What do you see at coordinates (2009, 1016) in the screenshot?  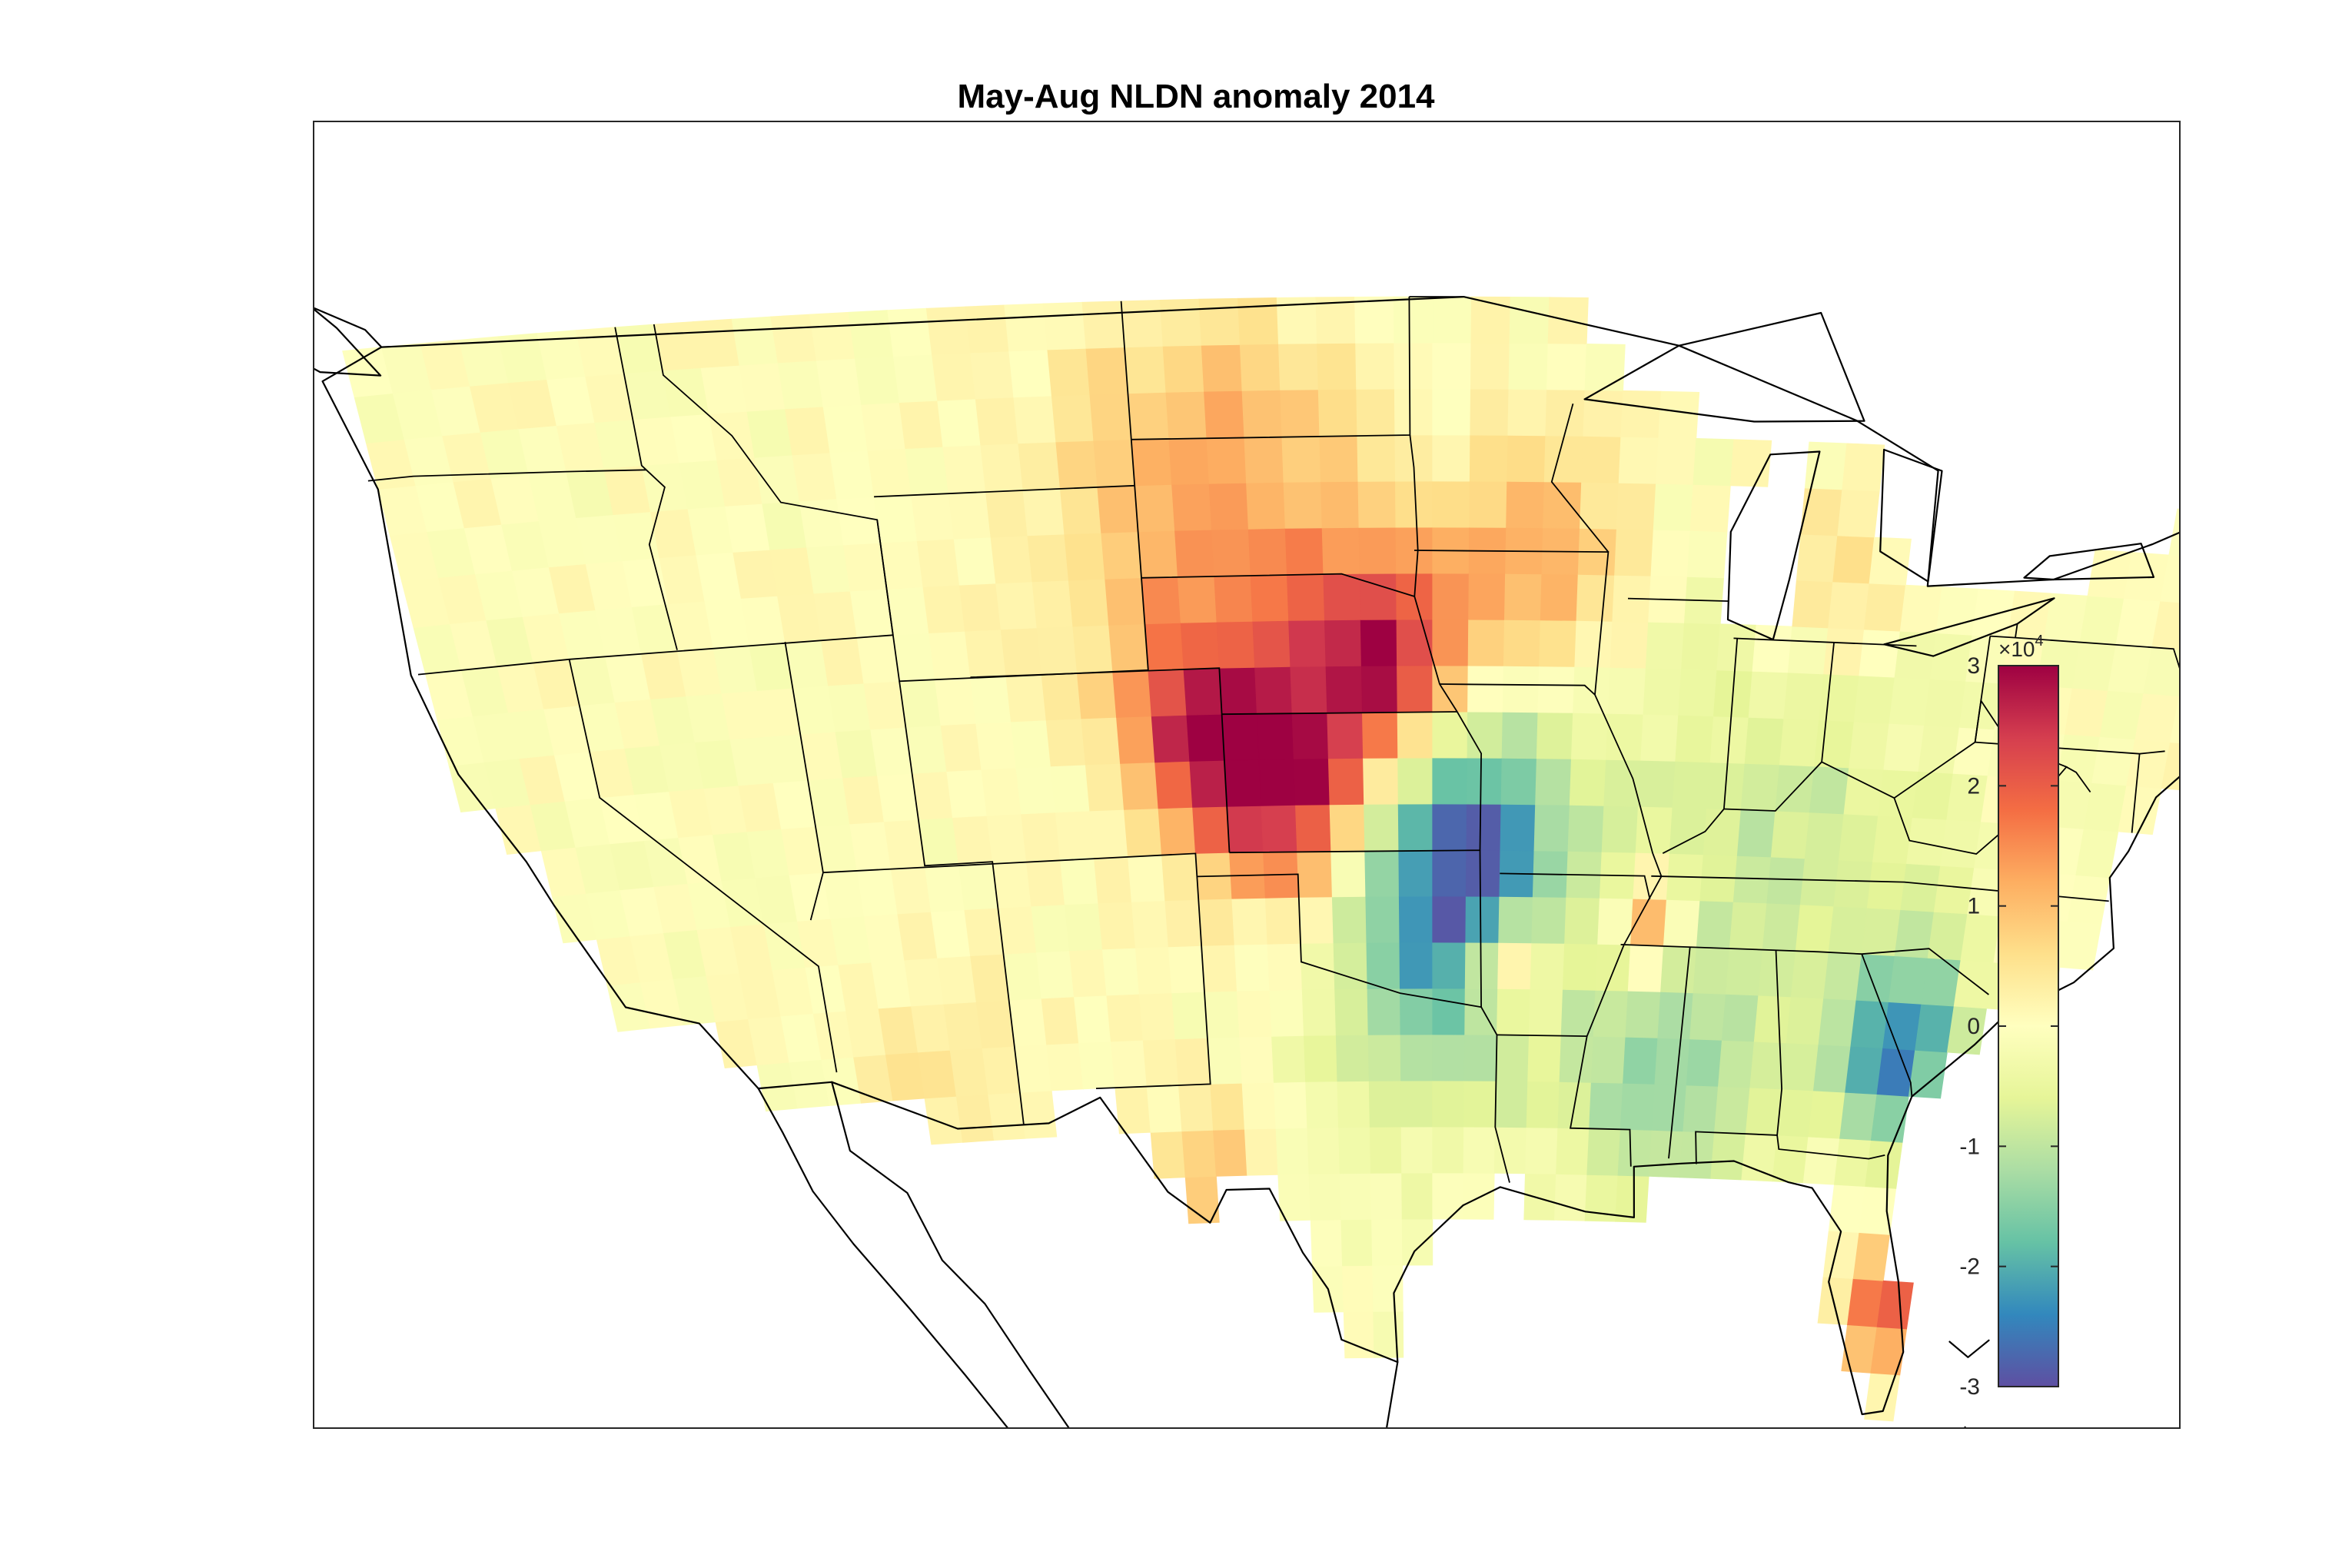 I see `colorbar: 3 2 1 0 -1 -2 -3 ×104` at bounding box center [2009, 1016].